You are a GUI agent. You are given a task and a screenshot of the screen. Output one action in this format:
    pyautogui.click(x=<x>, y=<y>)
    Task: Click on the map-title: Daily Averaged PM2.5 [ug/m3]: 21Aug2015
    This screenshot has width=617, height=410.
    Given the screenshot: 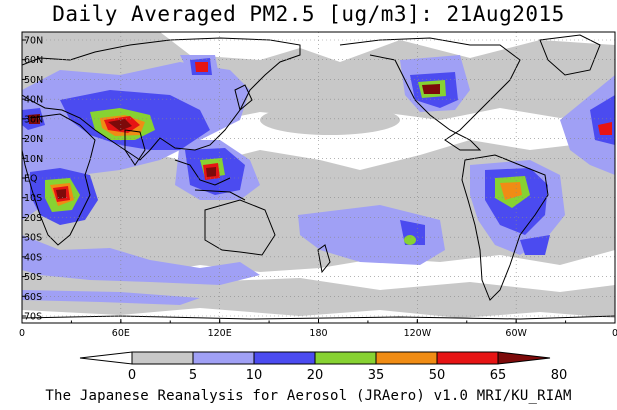 What is the action you would take?
    pyautogui.click(x=308, y=14)
    